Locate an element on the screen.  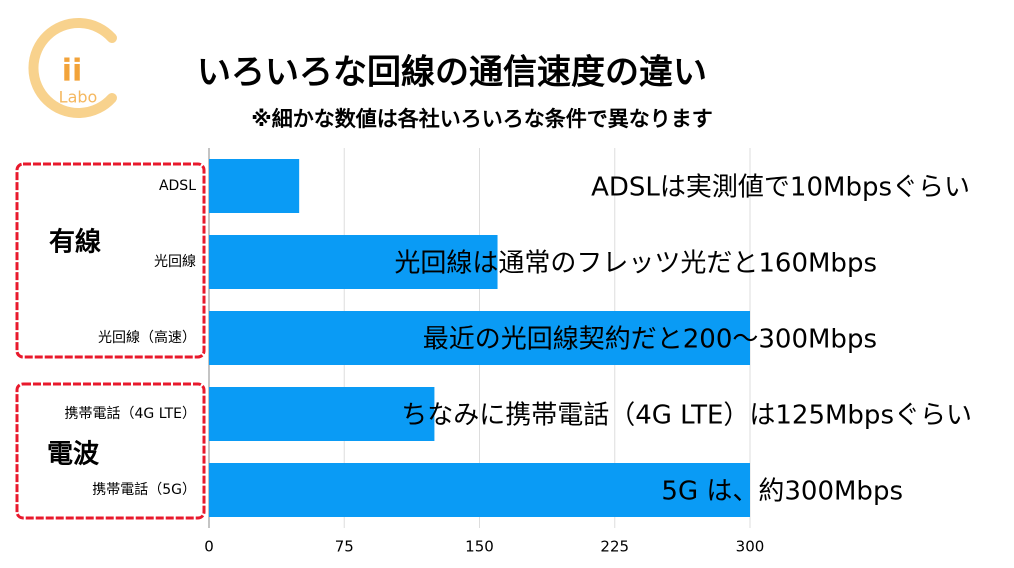
x-tick-label: 0 is located at coordinates (209, 547).